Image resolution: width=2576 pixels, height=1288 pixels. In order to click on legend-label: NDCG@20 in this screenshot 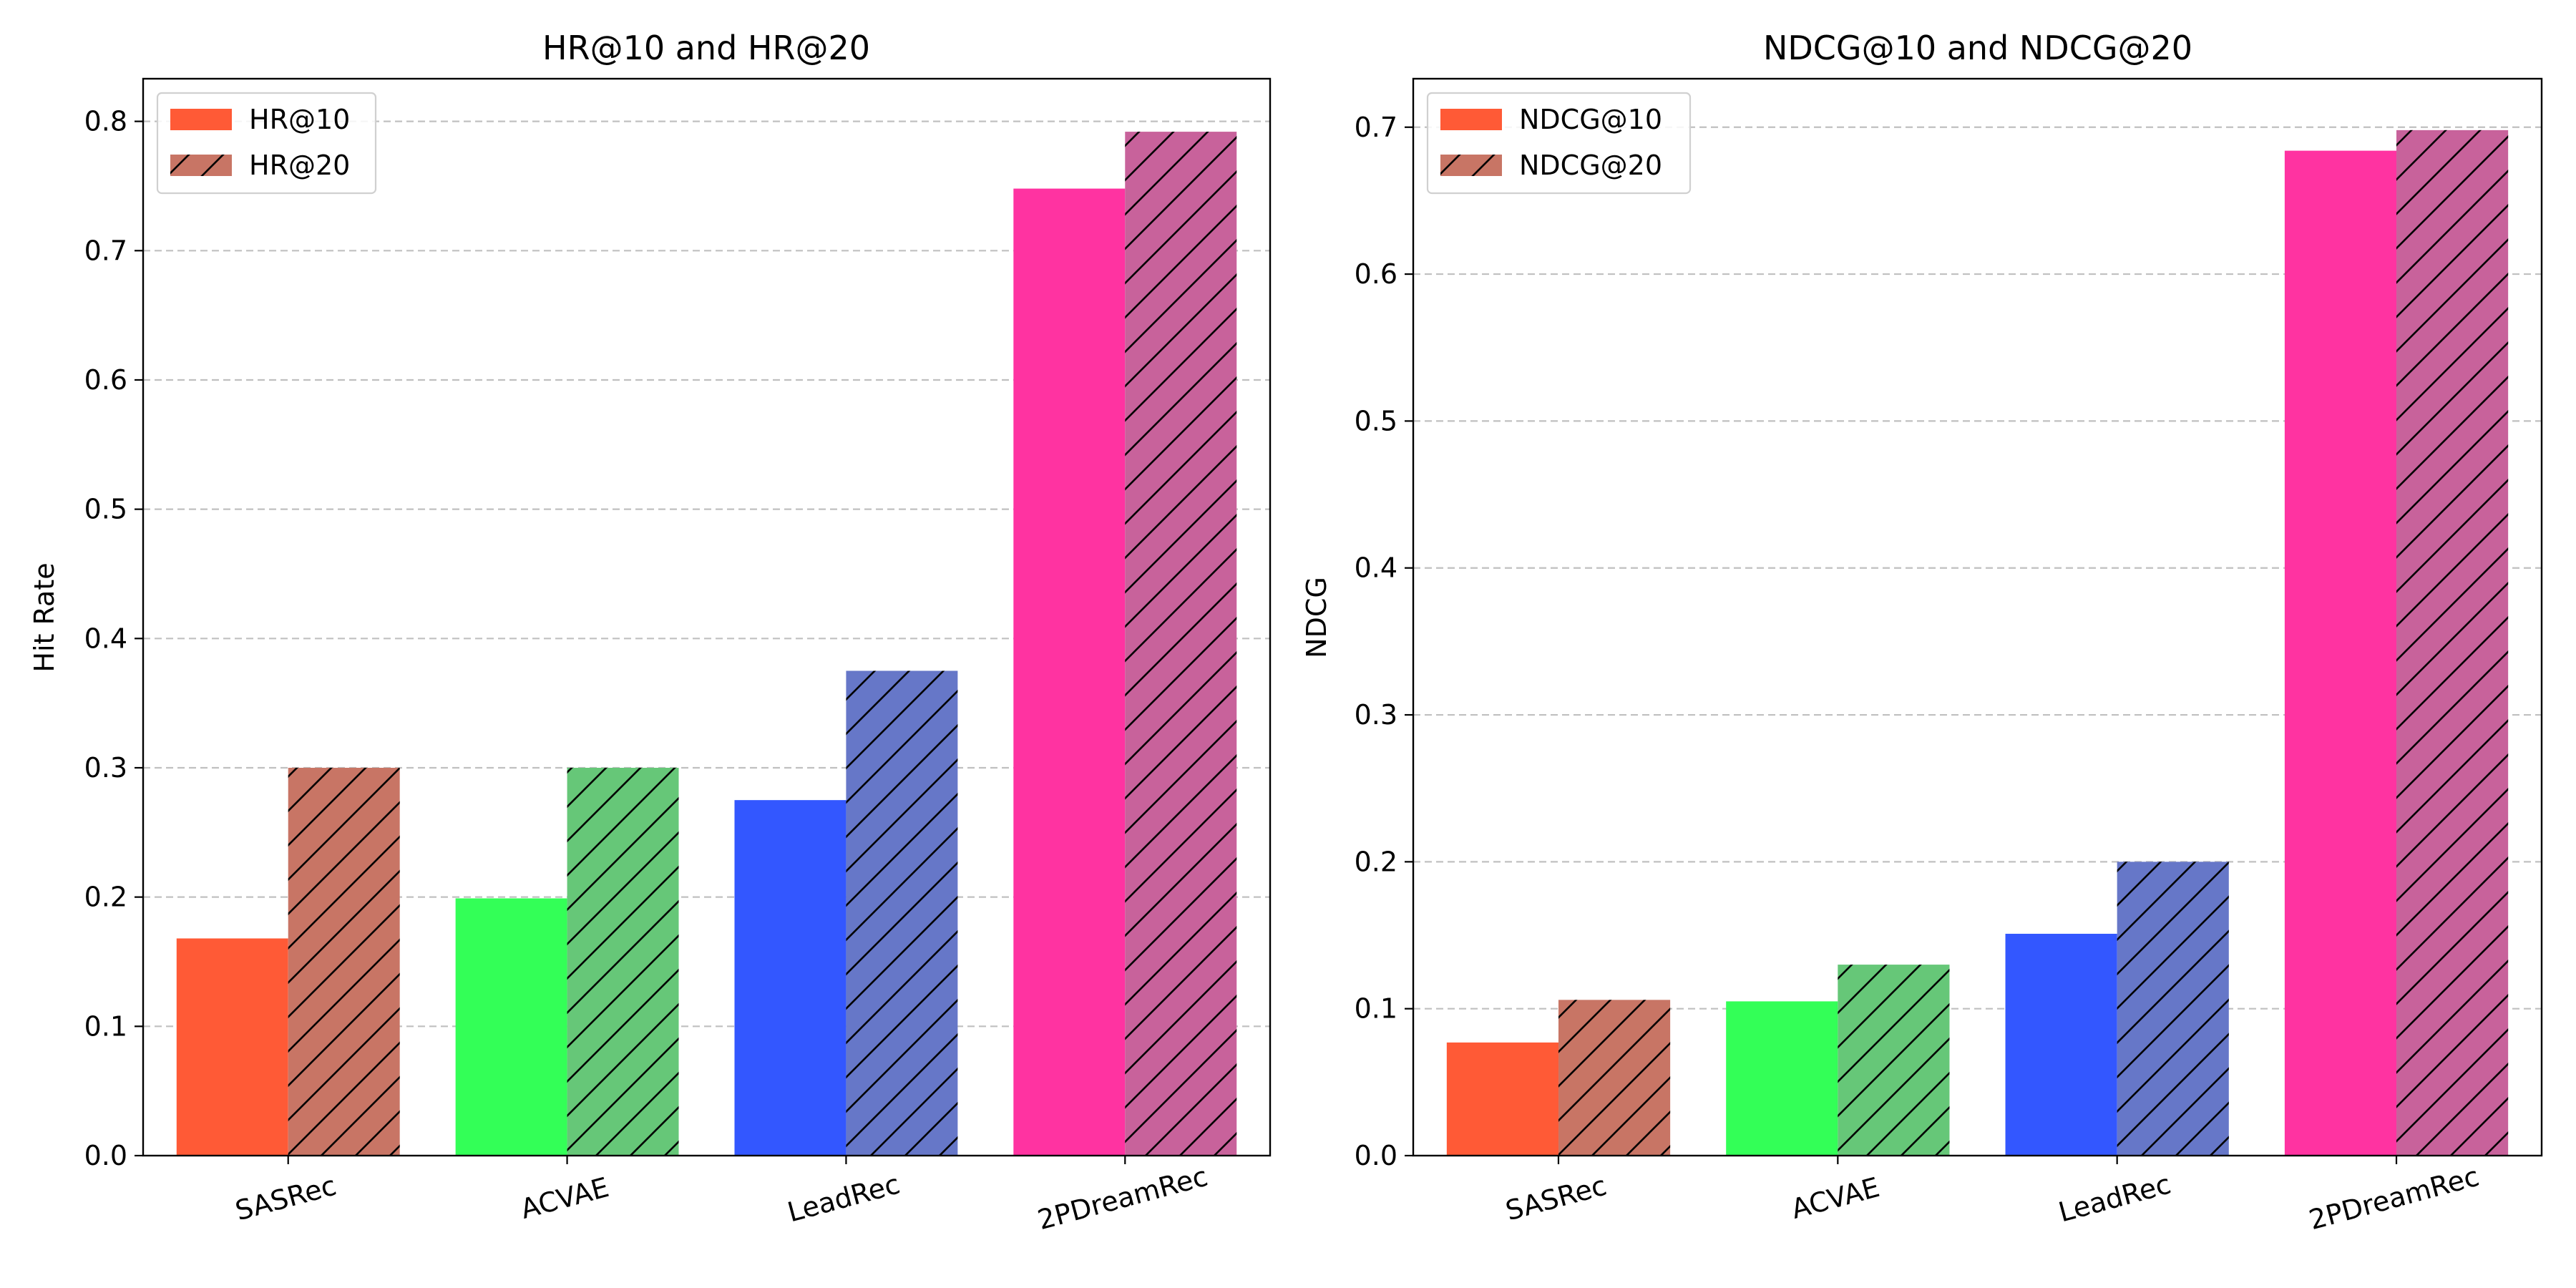, I will do `click(1590, 165)`.